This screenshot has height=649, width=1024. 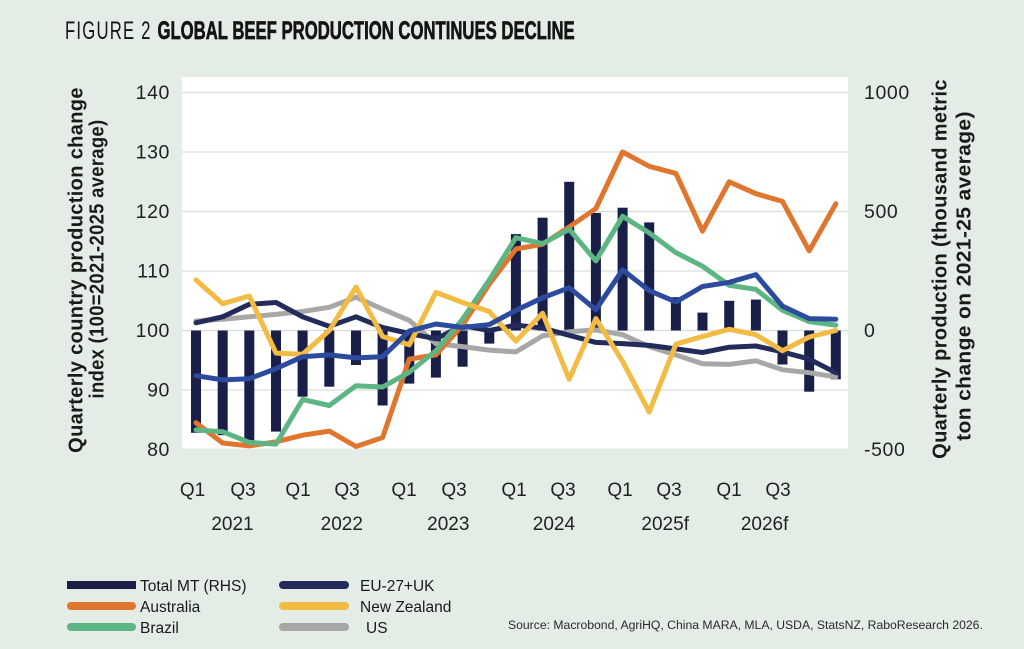 What do you see at coordinates (153, 93) in the screenshot?
I see `svg-text: 140` at bounding box center [153, 93].